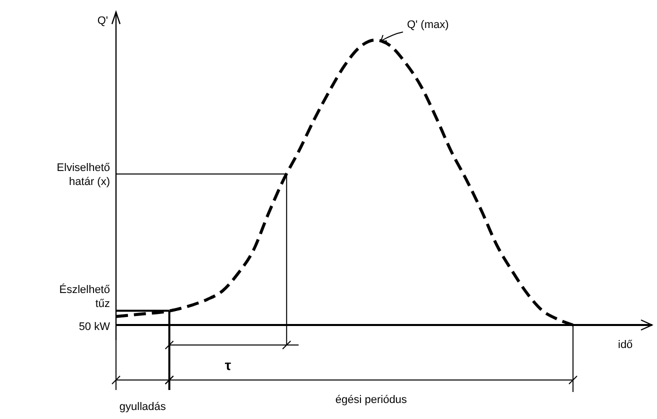 The height and width of the screenshot is (419, 657). I want to click on y-axis-title: Q', so click(102, 21).